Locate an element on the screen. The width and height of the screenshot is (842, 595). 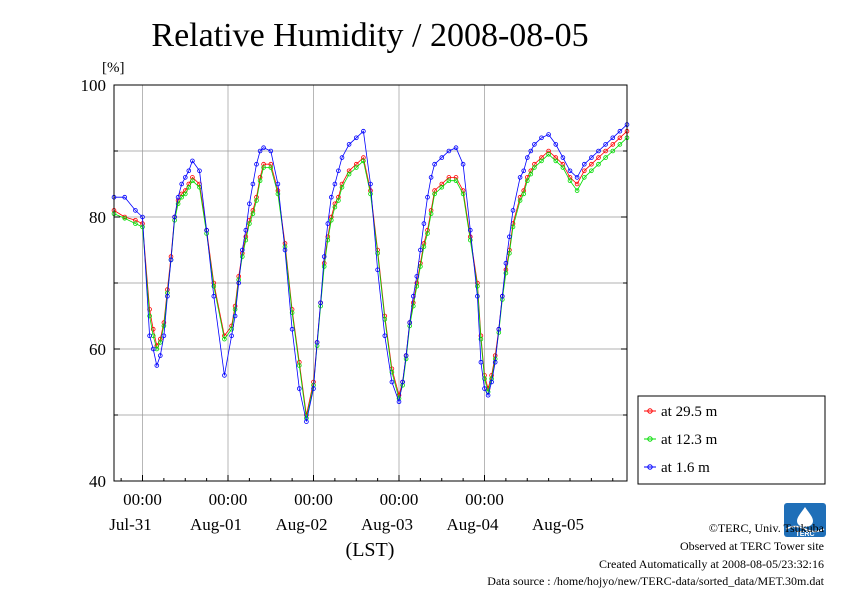
legend-label-1m: at 1.6 m is located at coordinates (685, 468).